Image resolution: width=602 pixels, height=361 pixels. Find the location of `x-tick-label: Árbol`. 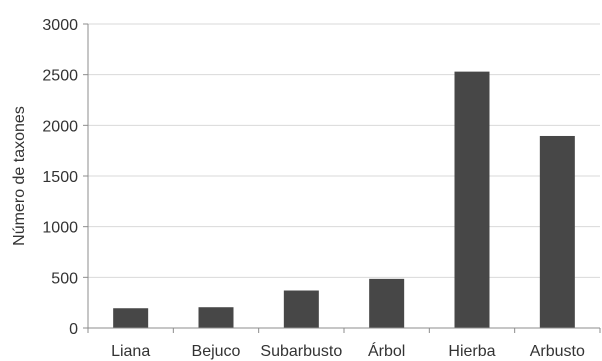

x-tick-label: Árbol is located at coordinates (386, 350).